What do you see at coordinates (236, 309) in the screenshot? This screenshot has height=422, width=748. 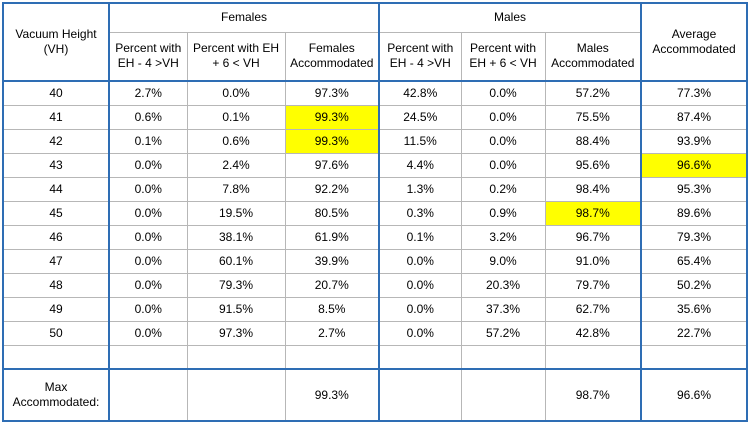 I see `females-pct-high-cell: 91.5%` at bounding box center [236, 309].